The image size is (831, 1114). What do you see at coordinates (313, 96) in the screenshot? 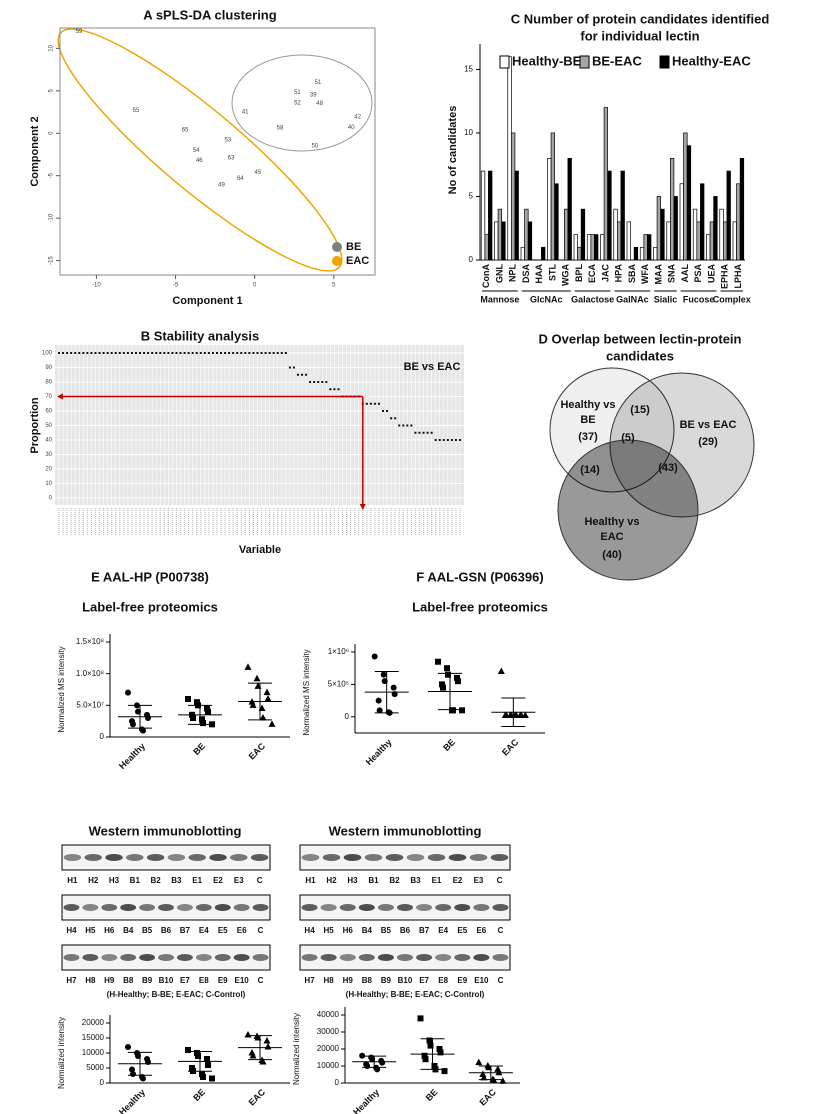
I see `point-label: 39` at bounding box center [313, 96].